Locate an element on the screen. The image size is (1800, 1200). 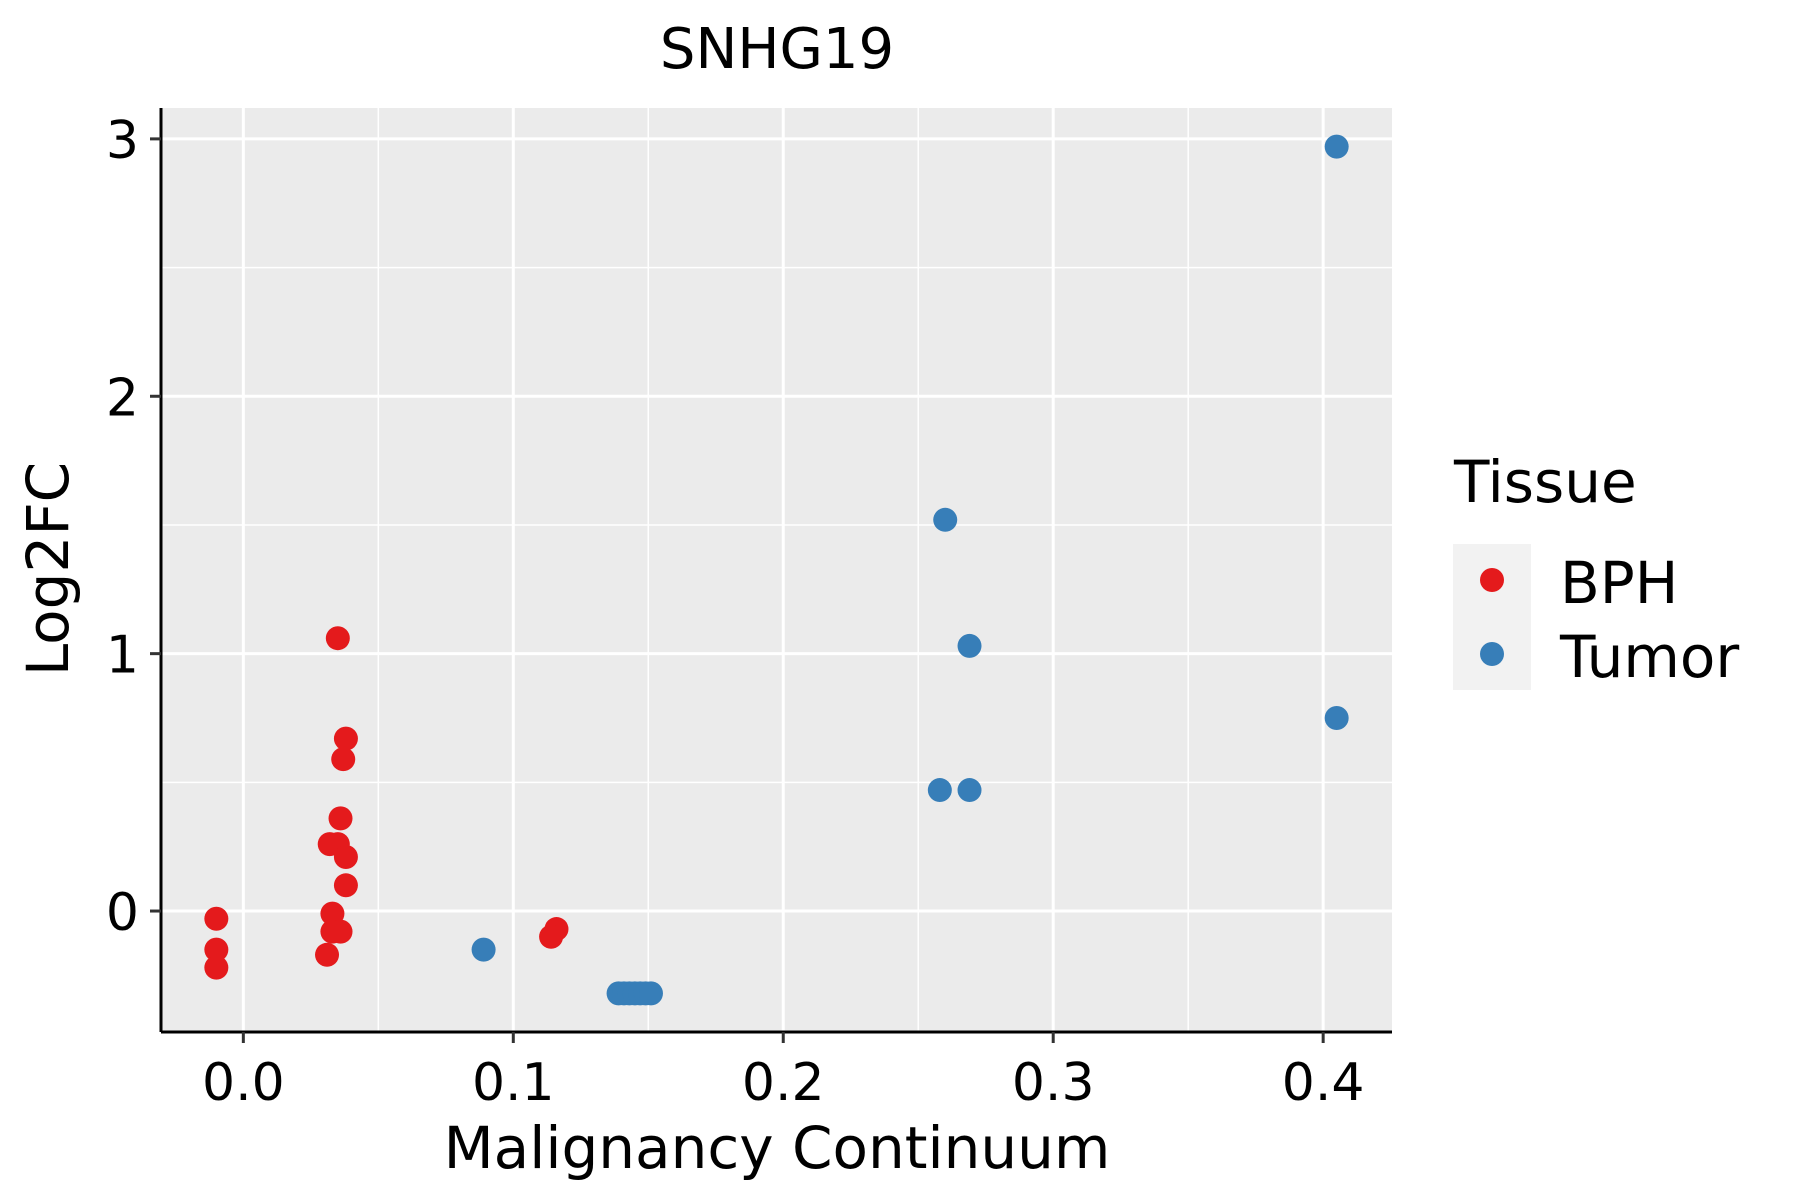
chart-title: SNHG19 is located at coordinates (777, 49).